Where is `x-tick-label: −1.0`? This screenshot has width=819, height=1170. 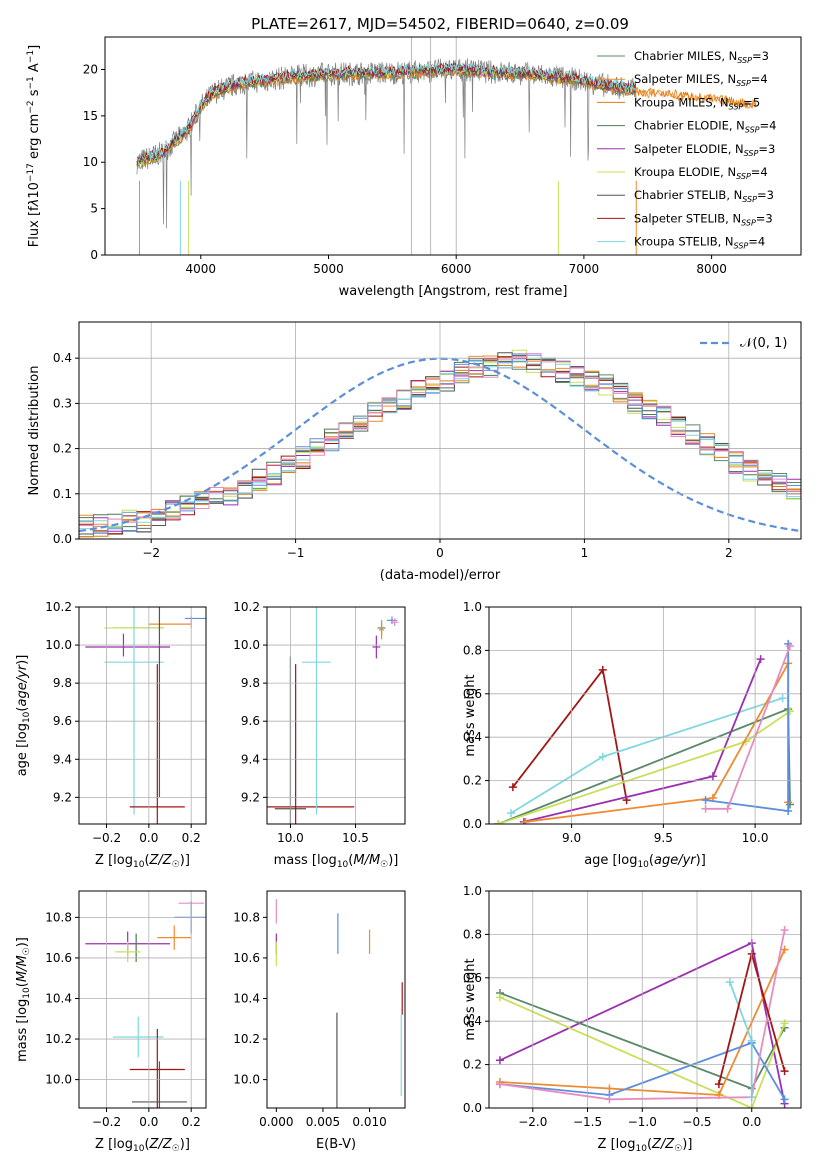
x-tick-label: −1.0 is located at coordinates (642, 1122).